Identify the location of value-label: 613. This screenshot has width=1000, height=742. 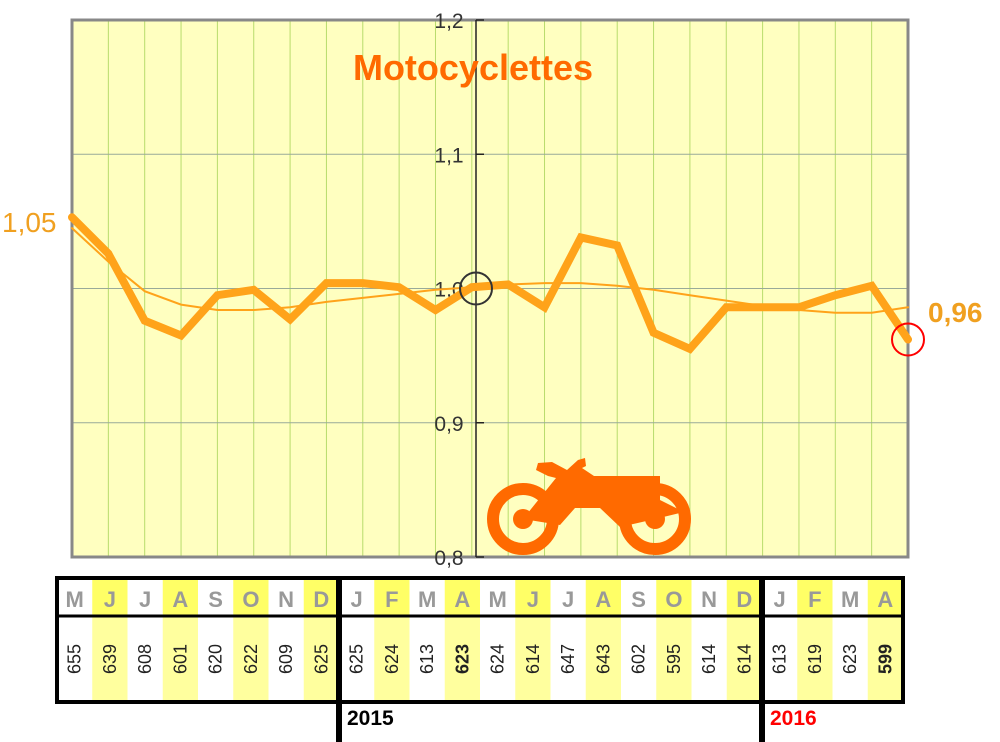
(780, 659).